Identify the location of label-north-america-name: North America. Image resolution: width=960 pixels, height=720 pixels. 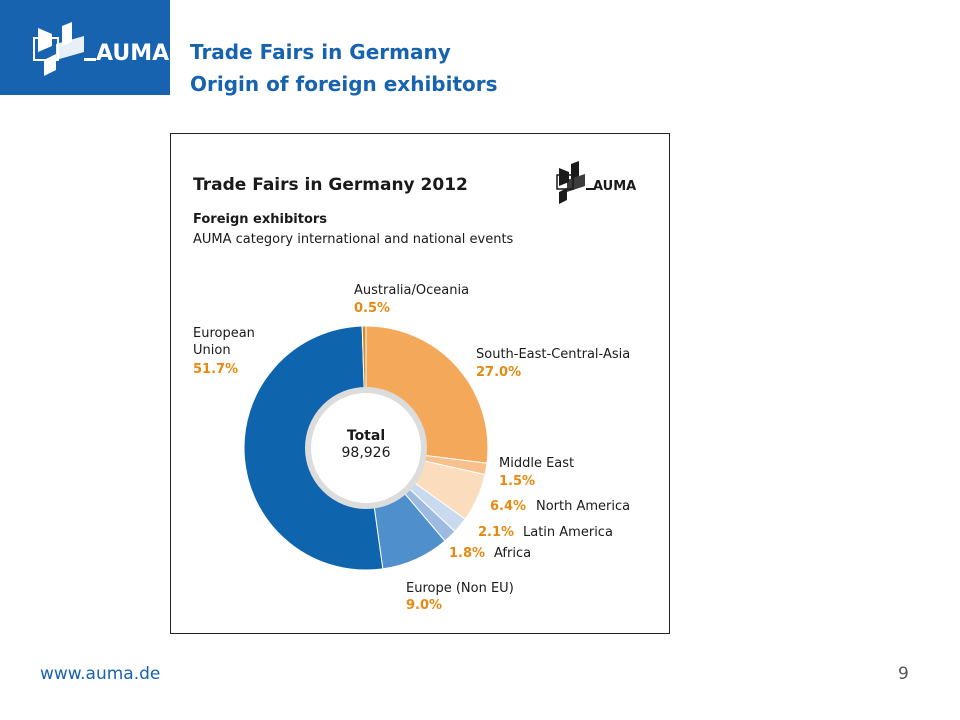
(583, 506).